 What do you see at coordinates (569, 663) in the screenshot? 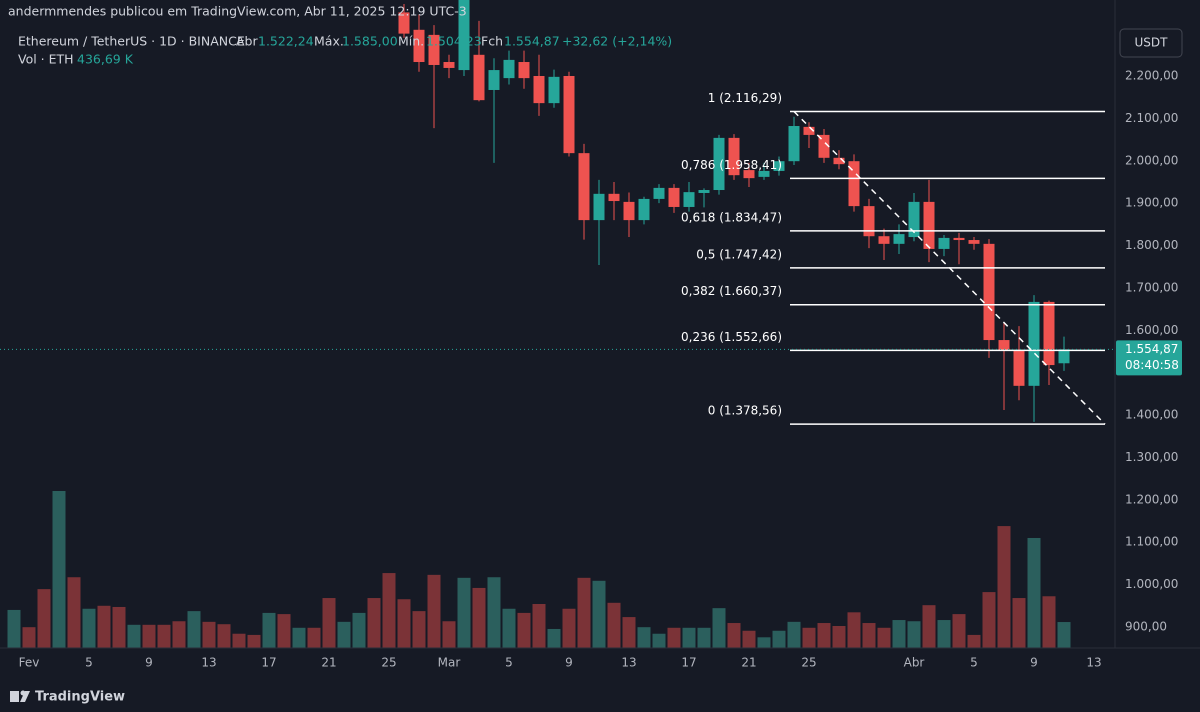
I see `x-tick-label: 9` at bounding box center [569, 663].